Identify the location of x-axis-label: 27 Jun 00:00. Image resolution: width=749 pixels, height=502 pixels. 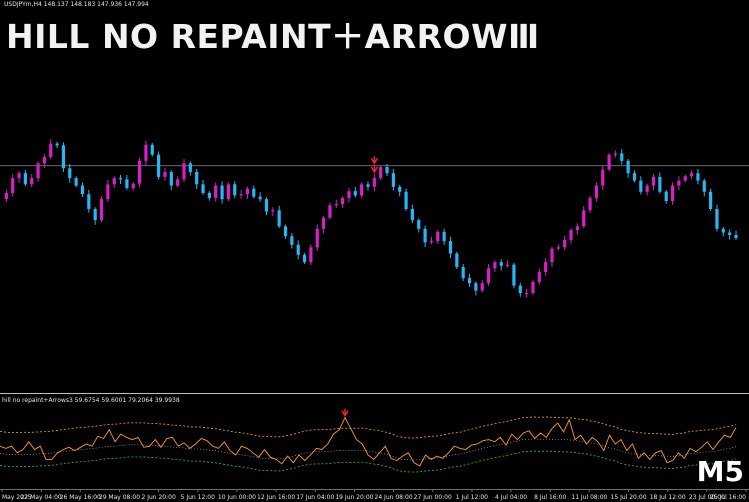
(433, 497).